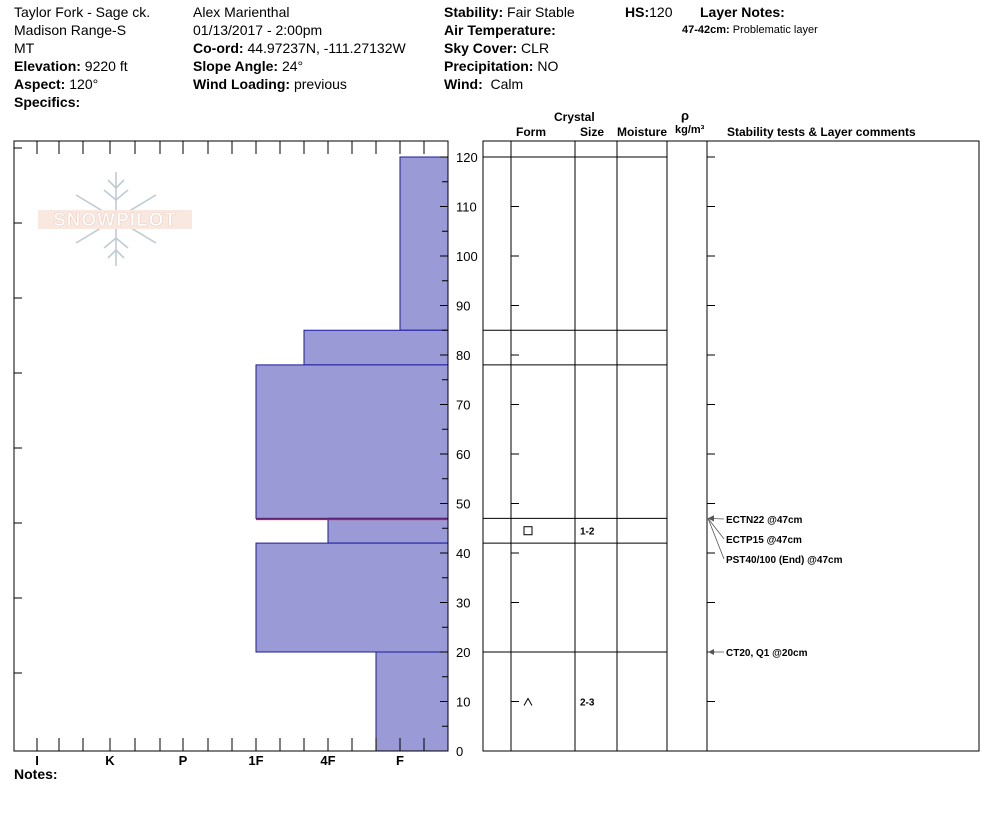 Image resolution: width=994 pixels, height=840 pixels. I want to click on stability-test-label: PST40/100 (End) @47cm, so click(784, 560).